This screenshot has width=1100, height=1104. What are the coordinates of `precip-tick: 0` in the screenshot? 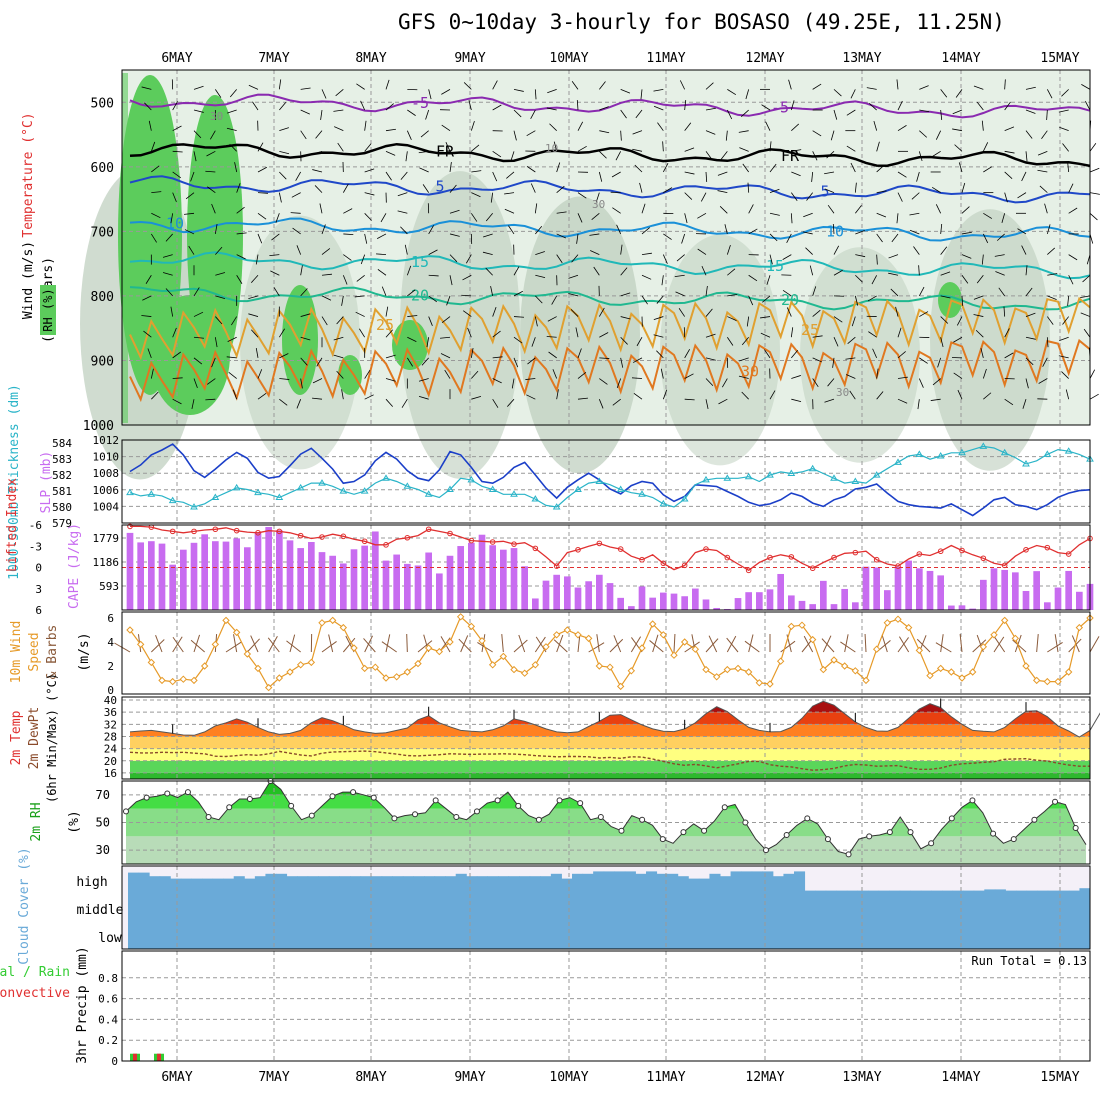 It's located at (114, 1061).